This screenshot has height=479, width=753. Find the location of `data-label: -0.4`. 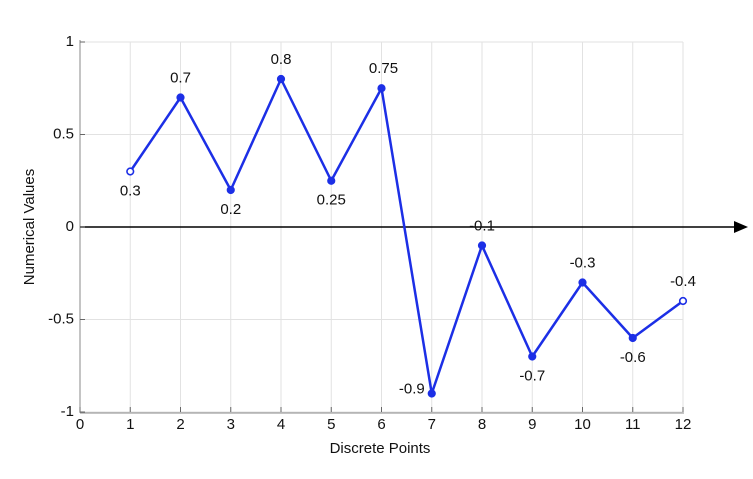

data-label: -0.4 is located at coordinates (683, 281).